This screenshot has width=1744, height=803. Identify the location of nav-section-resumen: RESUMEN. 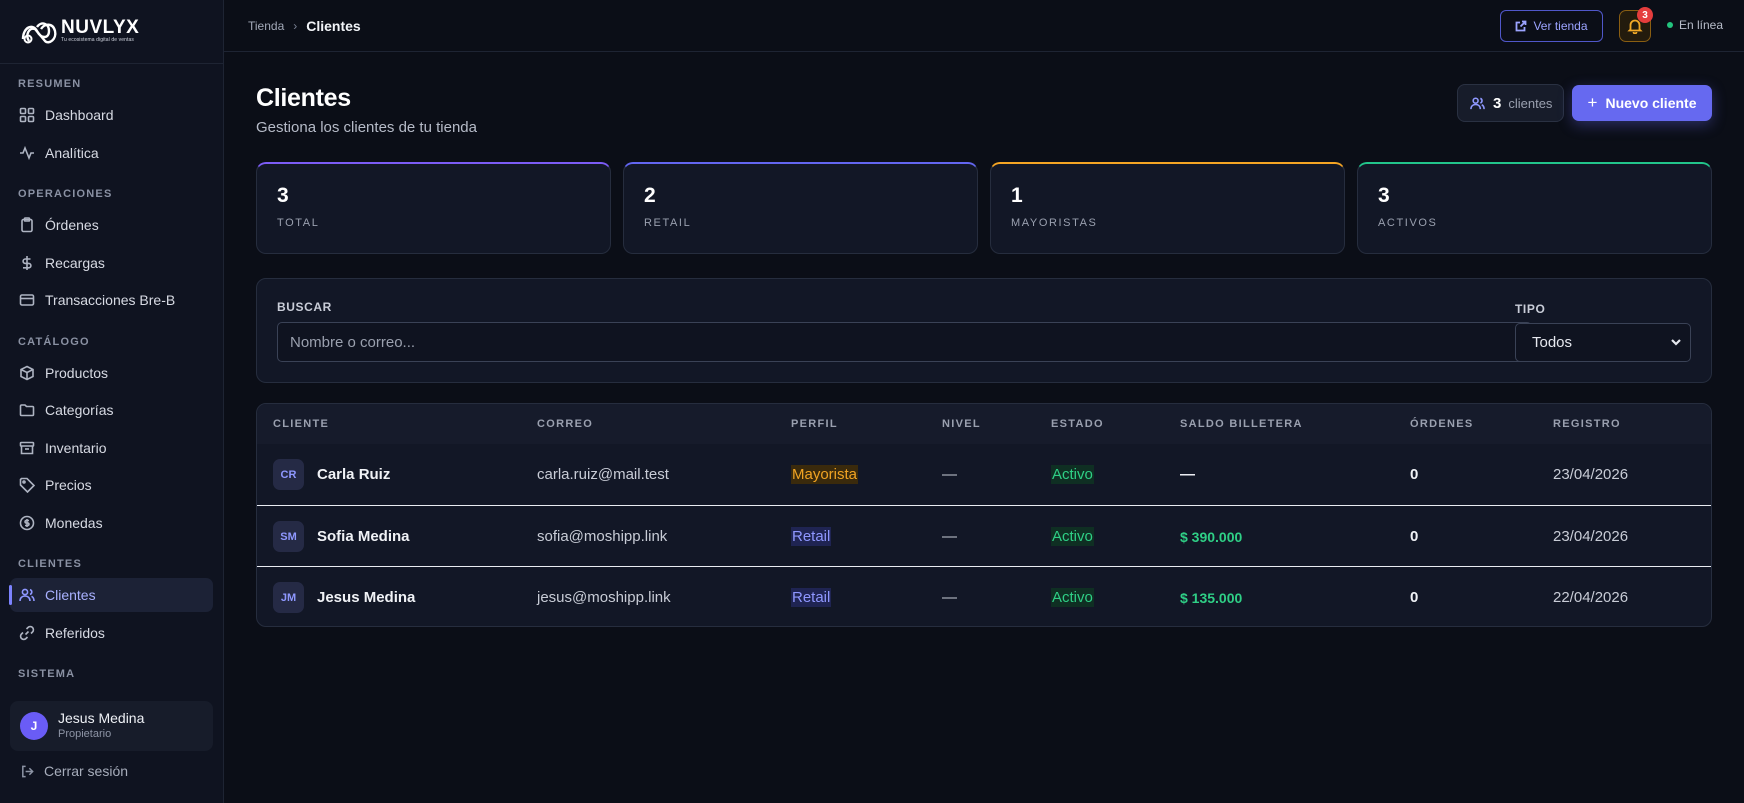
(50, 84).